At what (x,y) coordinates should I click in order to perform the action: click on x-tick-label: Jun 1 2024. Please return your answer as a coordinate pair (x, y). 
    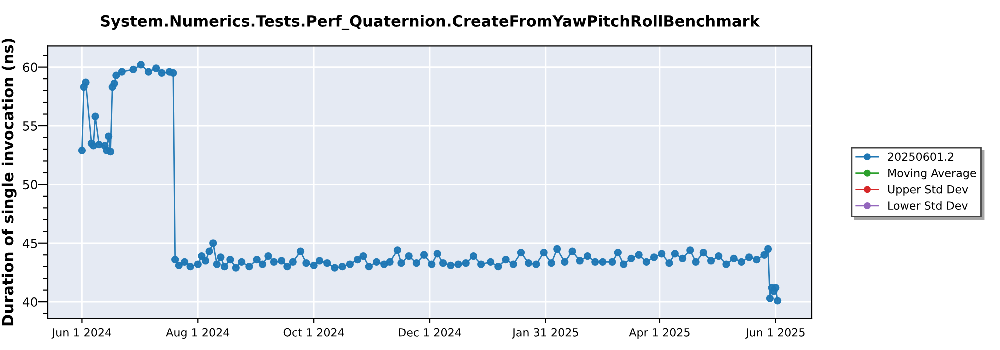
    Looking at the image, I should click on (82, 333).